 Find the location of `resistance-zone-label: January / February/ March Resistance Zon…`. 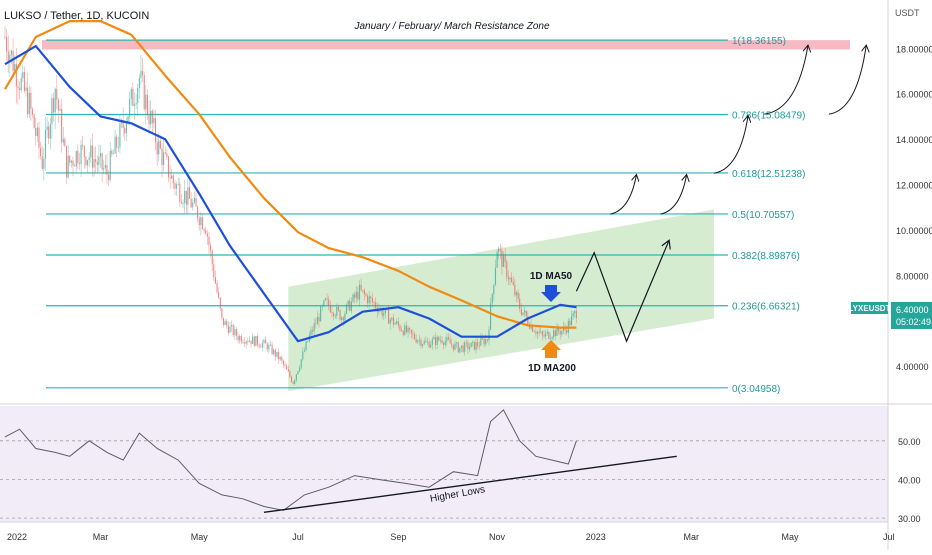

resistance-zone-label: January / February/ March Resistance Zon… is located at coordinates (451, 26).